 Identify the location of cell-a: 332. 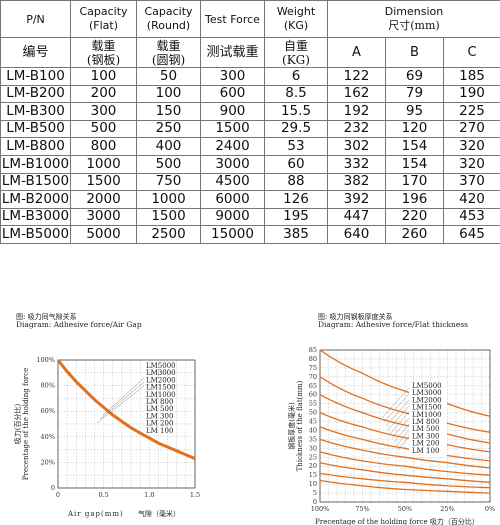
(356, 164).